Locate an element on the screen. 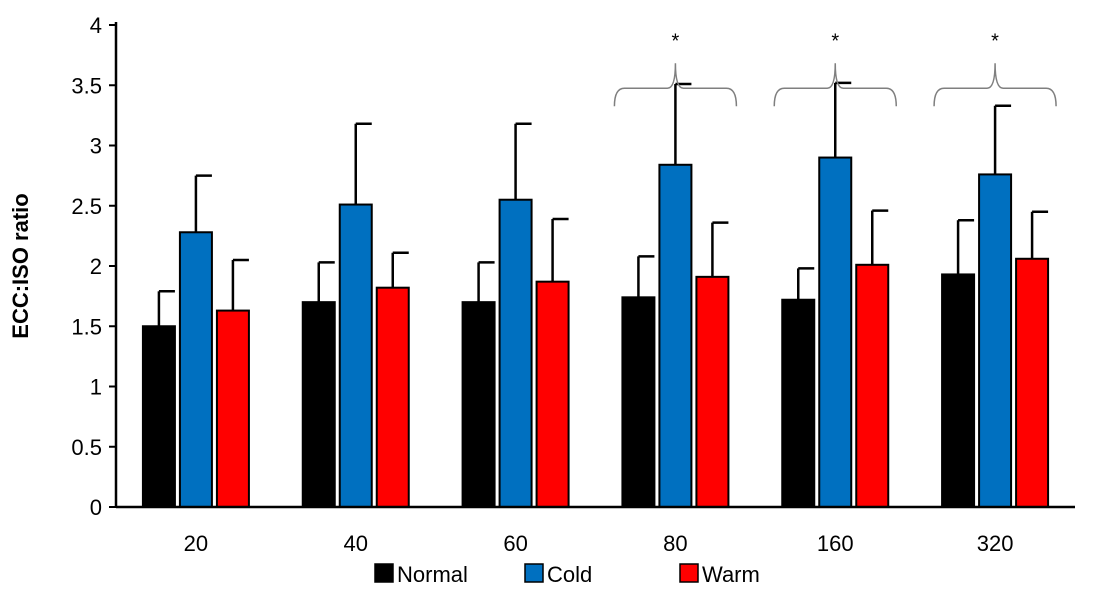 The image size is (1095, 597). y-axis-title-group: ECC:ISO ratio is located at coordinates (20, 265).